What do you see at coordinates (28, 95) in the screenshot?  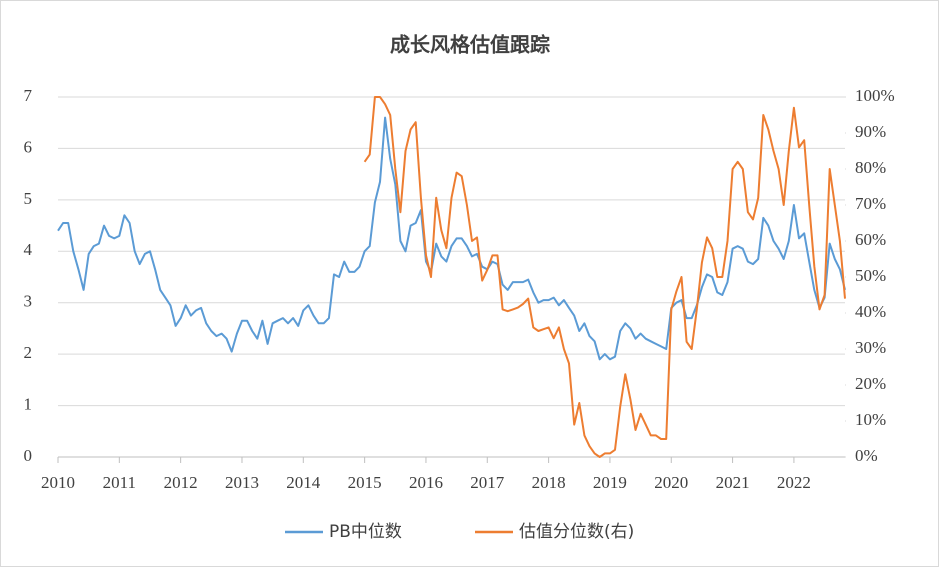 I see `y-tick-label: 7` at bounding box center [28, 95].